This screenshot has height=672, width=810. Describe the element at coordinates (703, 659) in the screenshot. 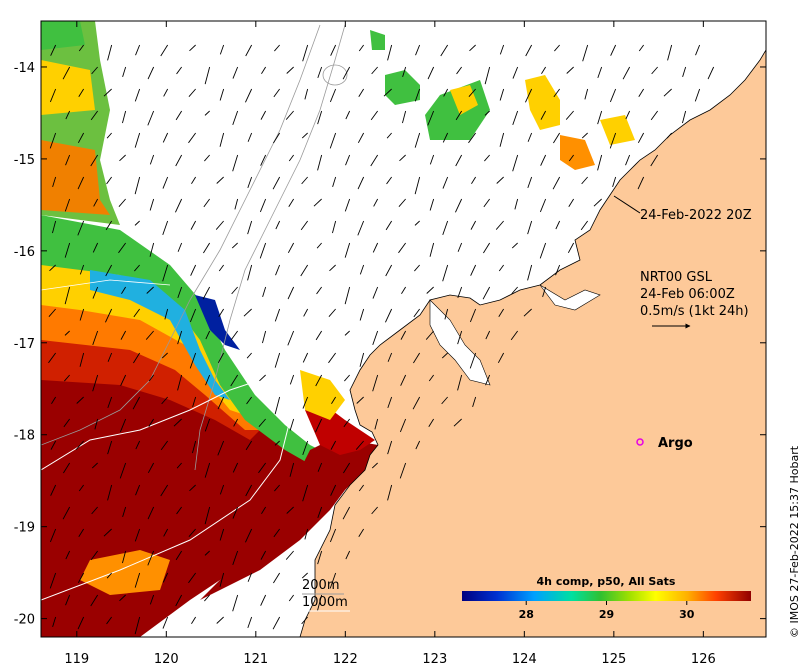

I see `x-tick-label: 126` at that location.